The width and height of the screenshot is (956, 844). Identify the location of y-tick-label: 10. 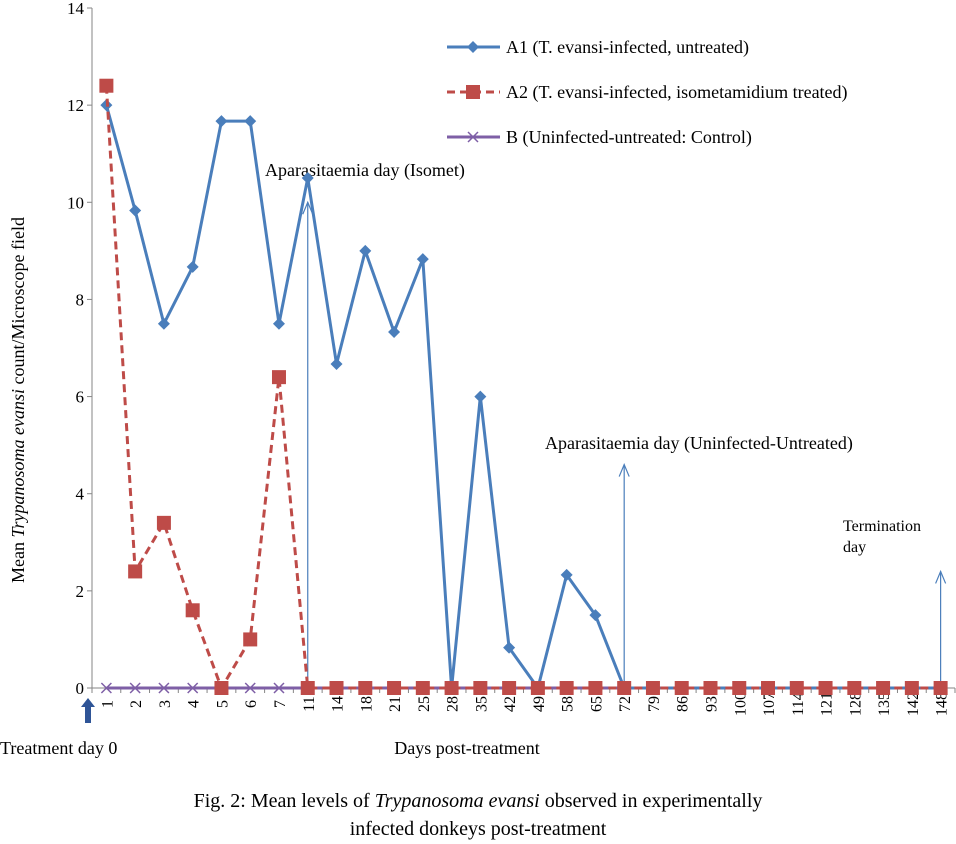
(75, 202).